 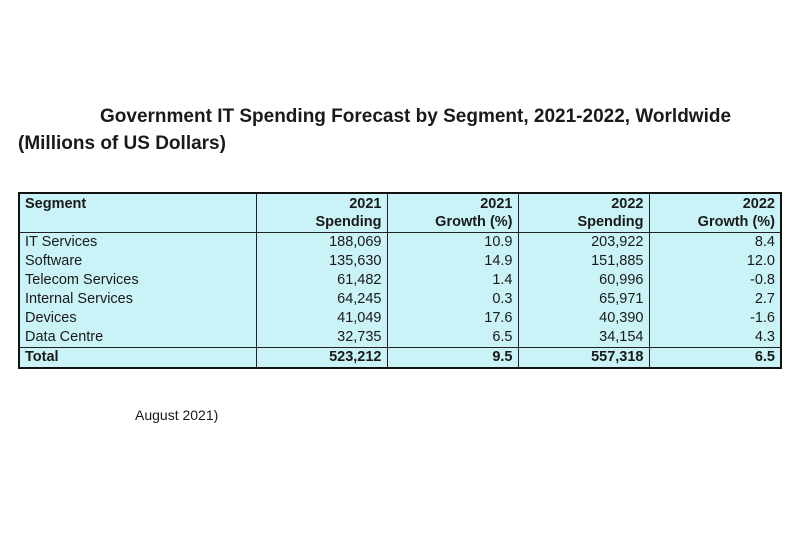 I want to click on cell-segment: Telecom Services, so click(x=137, y=280).